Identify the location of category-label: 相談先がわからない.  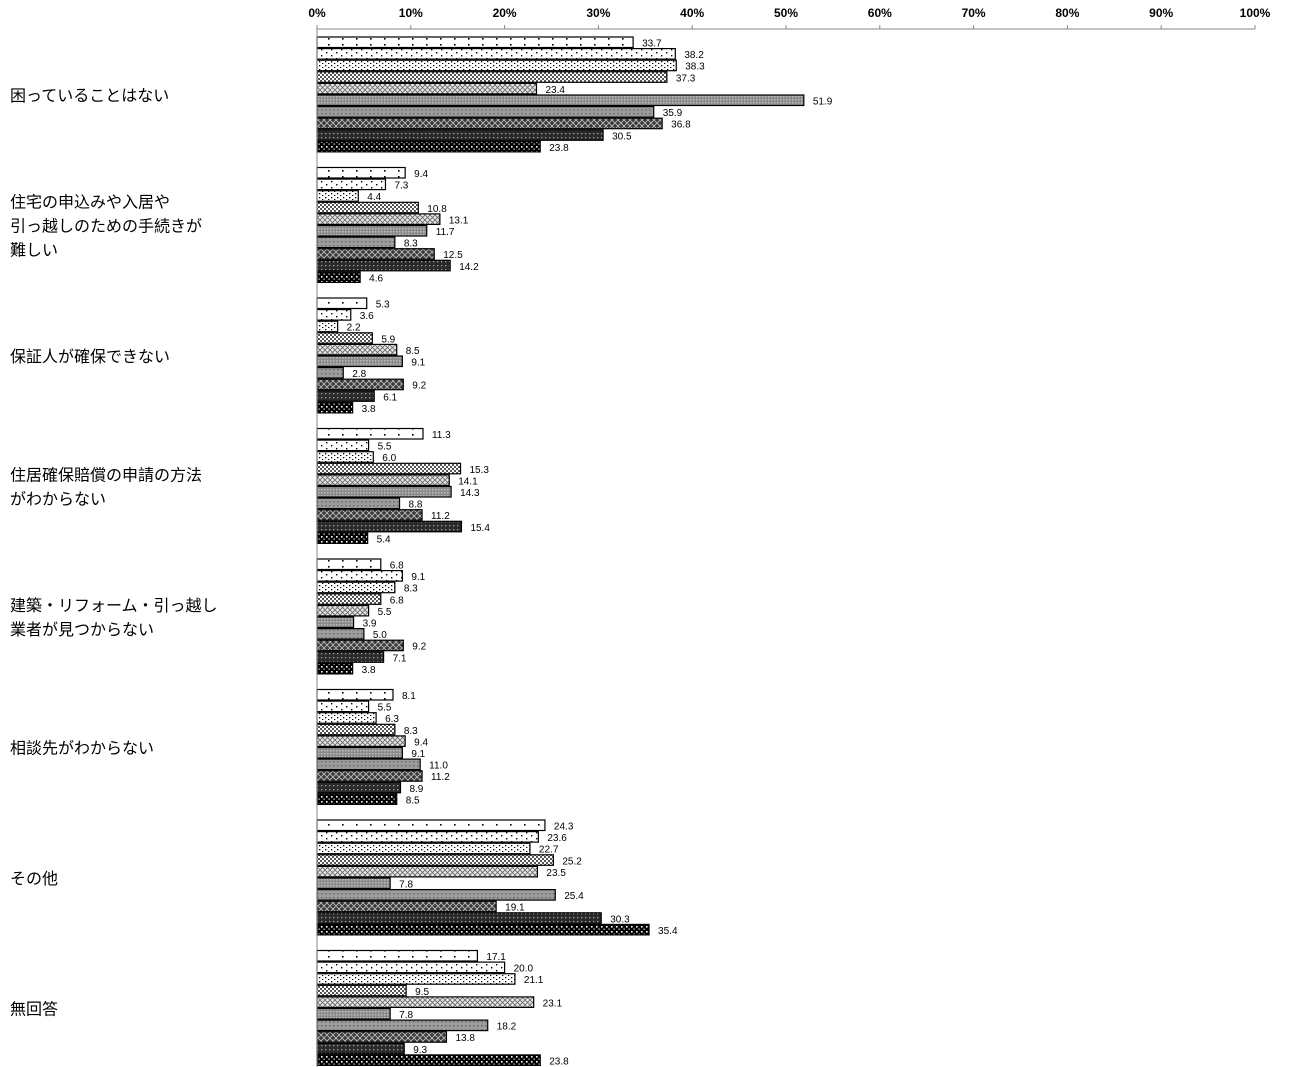
(82, 748).